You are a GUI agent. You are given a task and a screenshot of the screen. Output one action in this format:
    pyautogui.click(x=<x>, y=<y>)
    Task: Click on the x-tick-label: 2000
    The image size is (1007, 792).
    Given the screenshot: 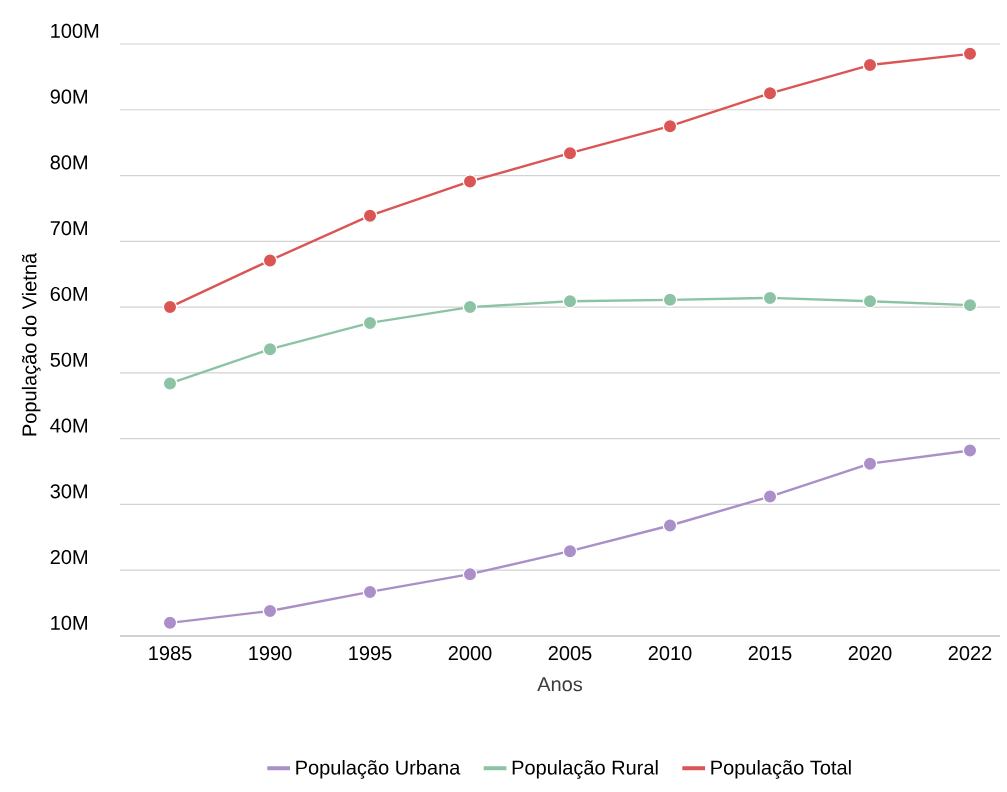 What is the action you would take?
    pyautogui.click(x=470, y=653)
    